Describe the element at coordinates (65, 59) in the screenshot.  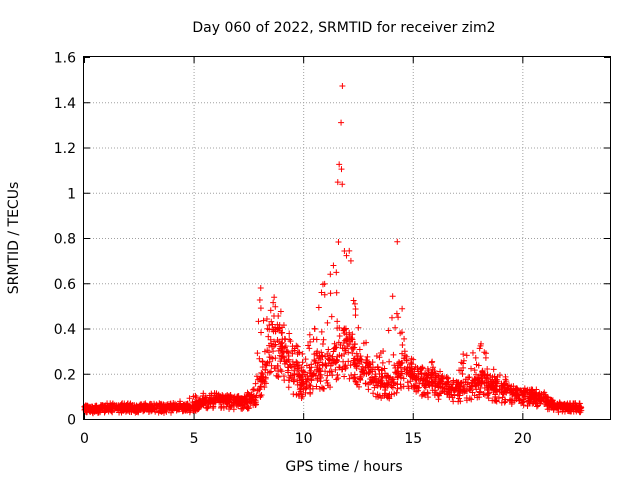
I see `y-tick-label: 1.6` at that location.